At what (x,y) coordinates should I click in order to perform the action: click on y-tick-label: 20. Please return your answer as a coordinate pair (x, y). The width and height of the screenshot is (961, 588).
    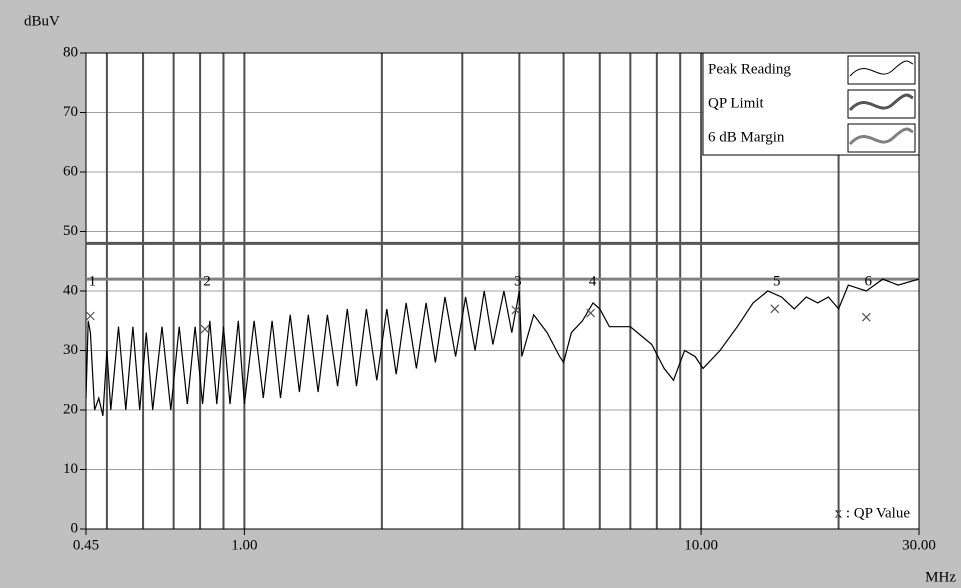
    Looking at the image, I should click on (70, 409).